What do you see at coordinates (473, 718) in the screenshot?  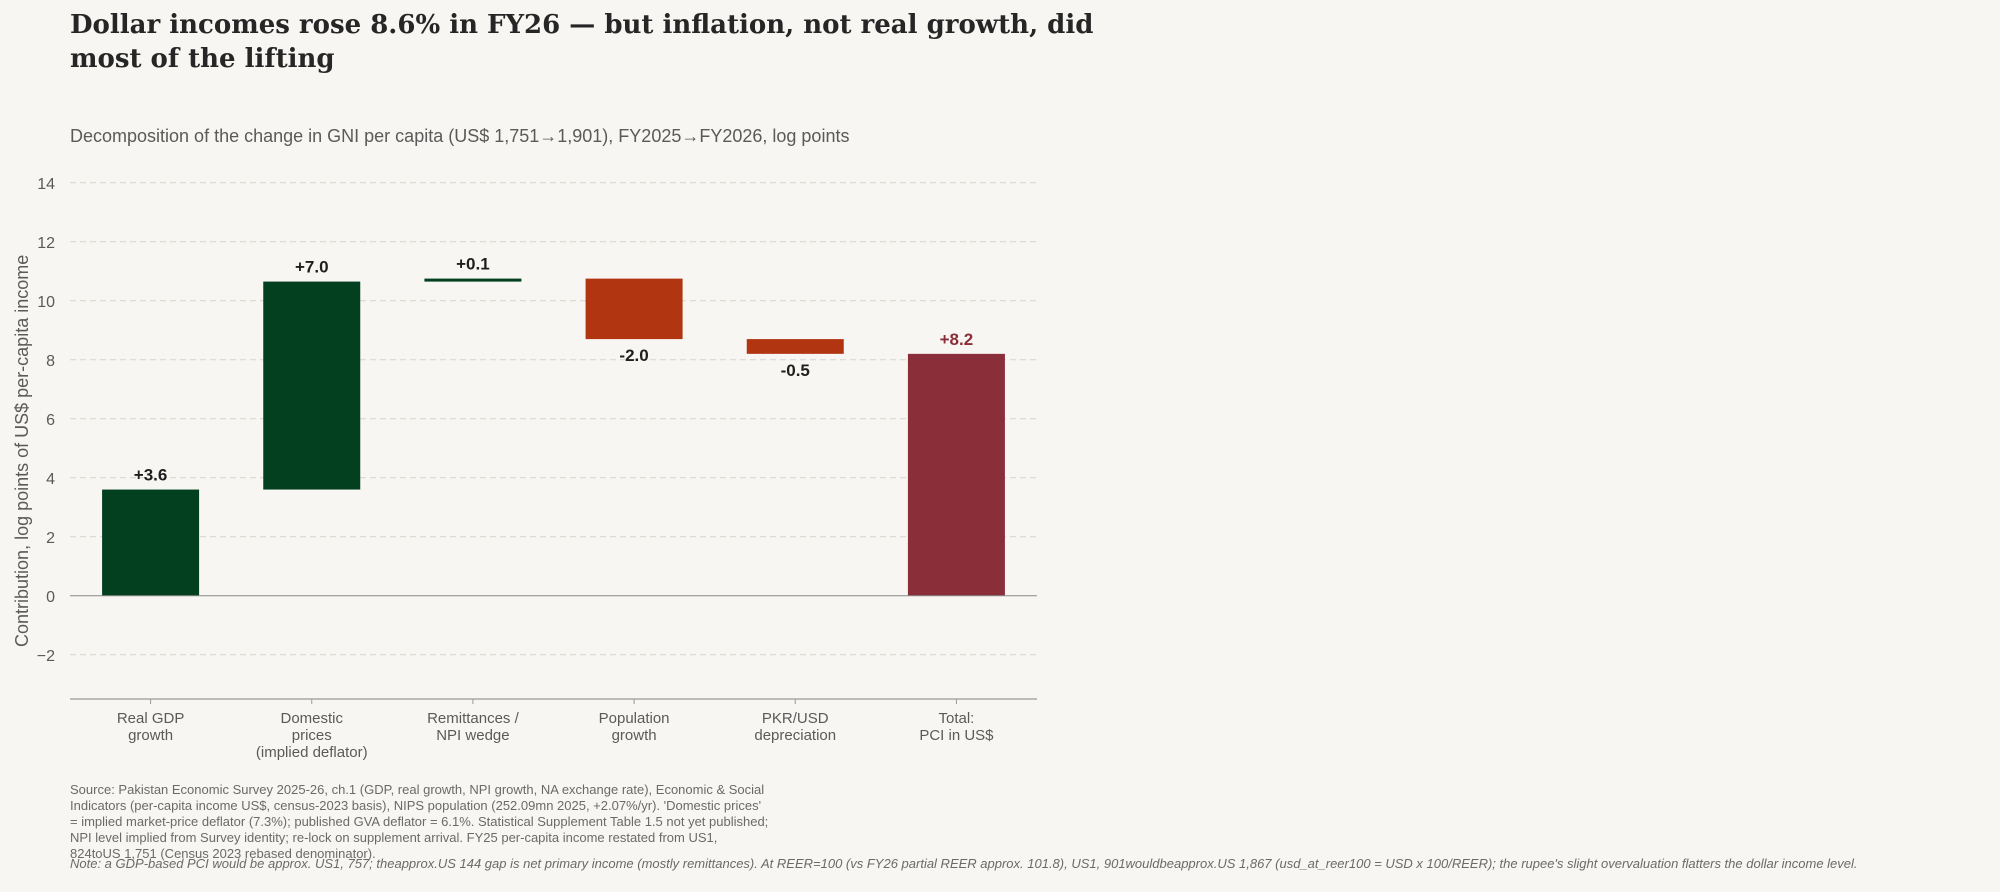 I see `x-tick-label: Remittances /` at bounding box center [473, 718].